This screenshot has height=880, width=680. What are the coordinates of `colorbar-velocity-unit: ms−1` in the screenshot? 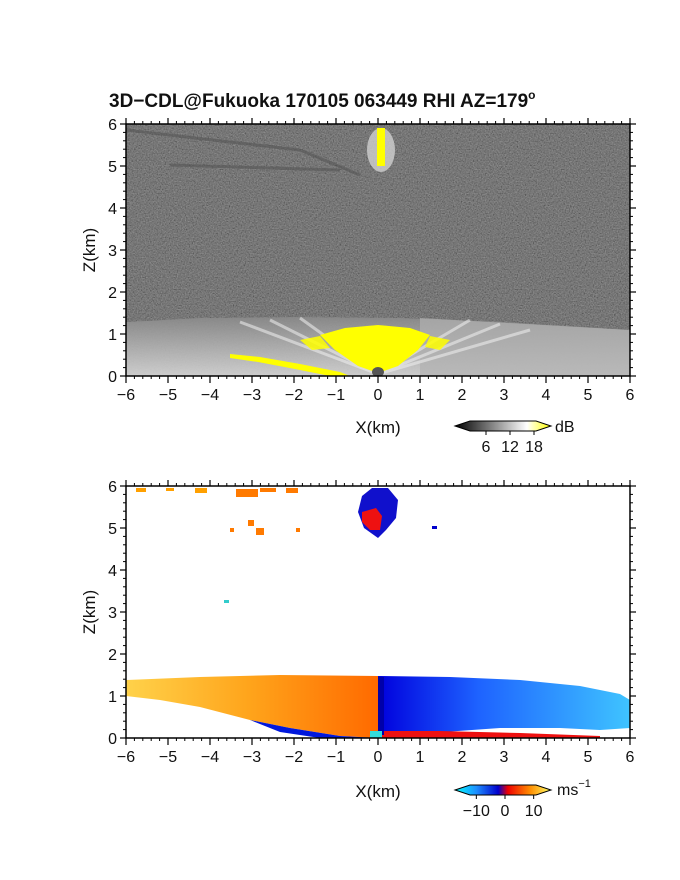 It's located at (574, 788).